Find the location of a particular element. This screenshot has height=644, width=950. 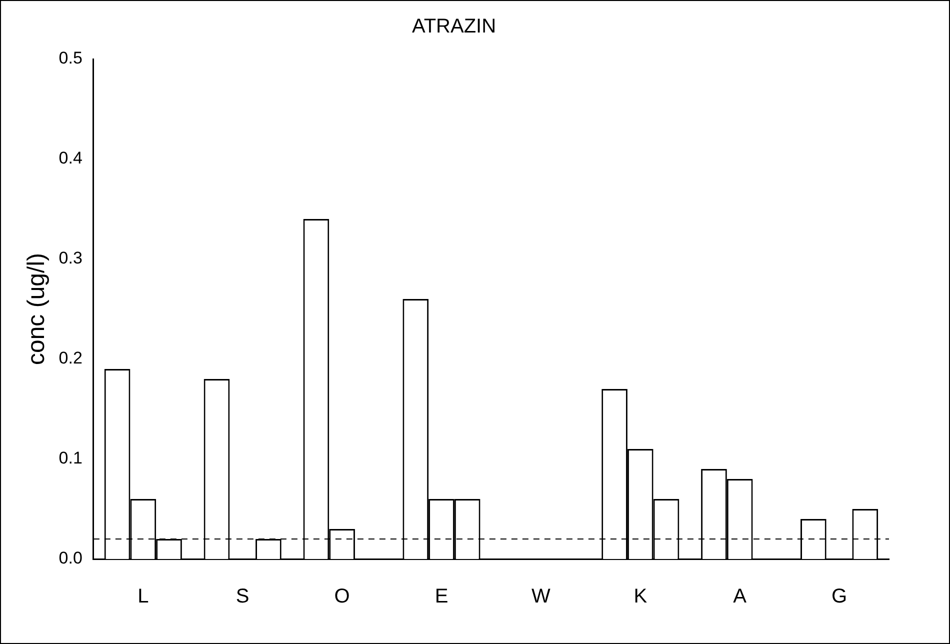

y-axis-title: conc (ug/l) is located at coordinates (36, 309).